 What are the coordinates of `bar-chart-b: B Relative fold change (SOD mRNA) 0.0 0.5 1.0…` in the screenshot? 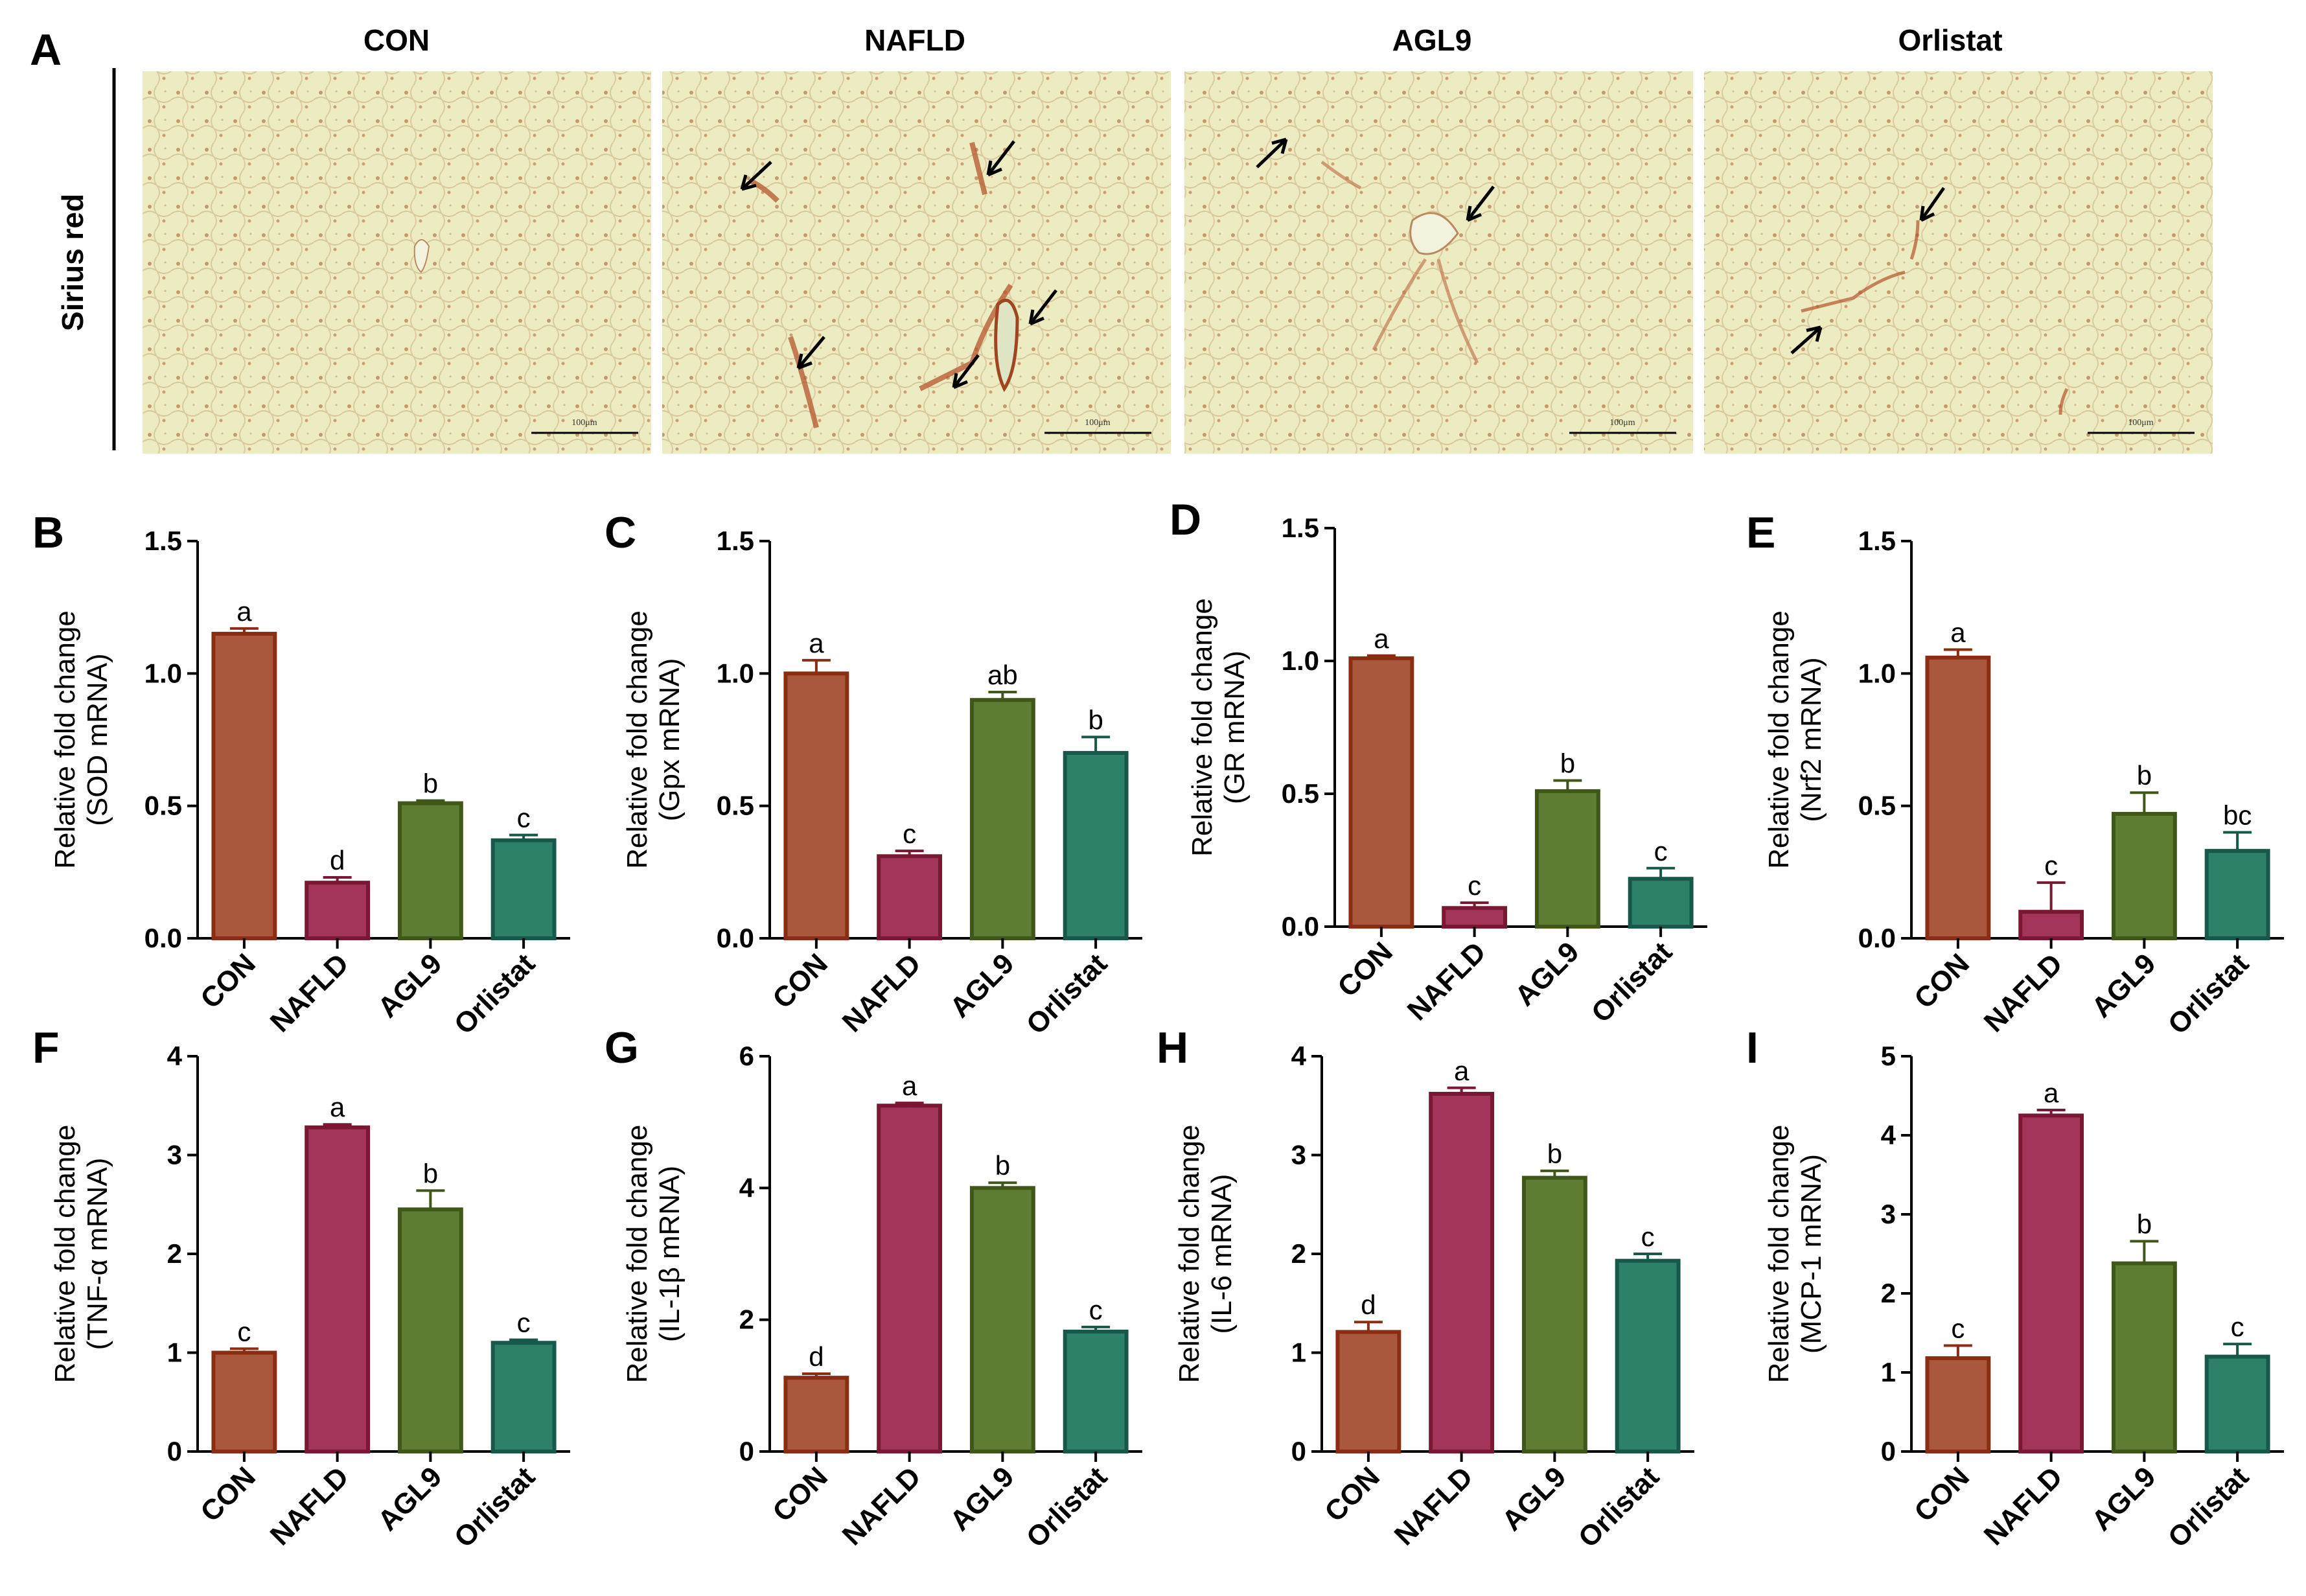 It's located at (301, 774).